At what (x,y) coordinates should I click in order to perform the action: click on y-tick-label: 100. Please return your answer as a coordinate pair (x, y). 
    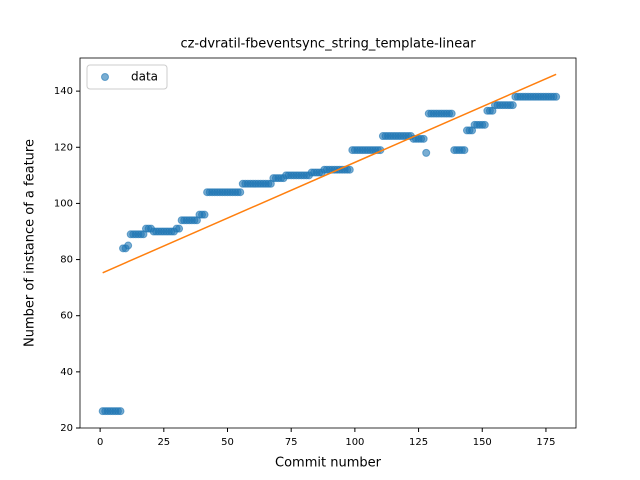
    Looking at the image, I should click on (63, 203).